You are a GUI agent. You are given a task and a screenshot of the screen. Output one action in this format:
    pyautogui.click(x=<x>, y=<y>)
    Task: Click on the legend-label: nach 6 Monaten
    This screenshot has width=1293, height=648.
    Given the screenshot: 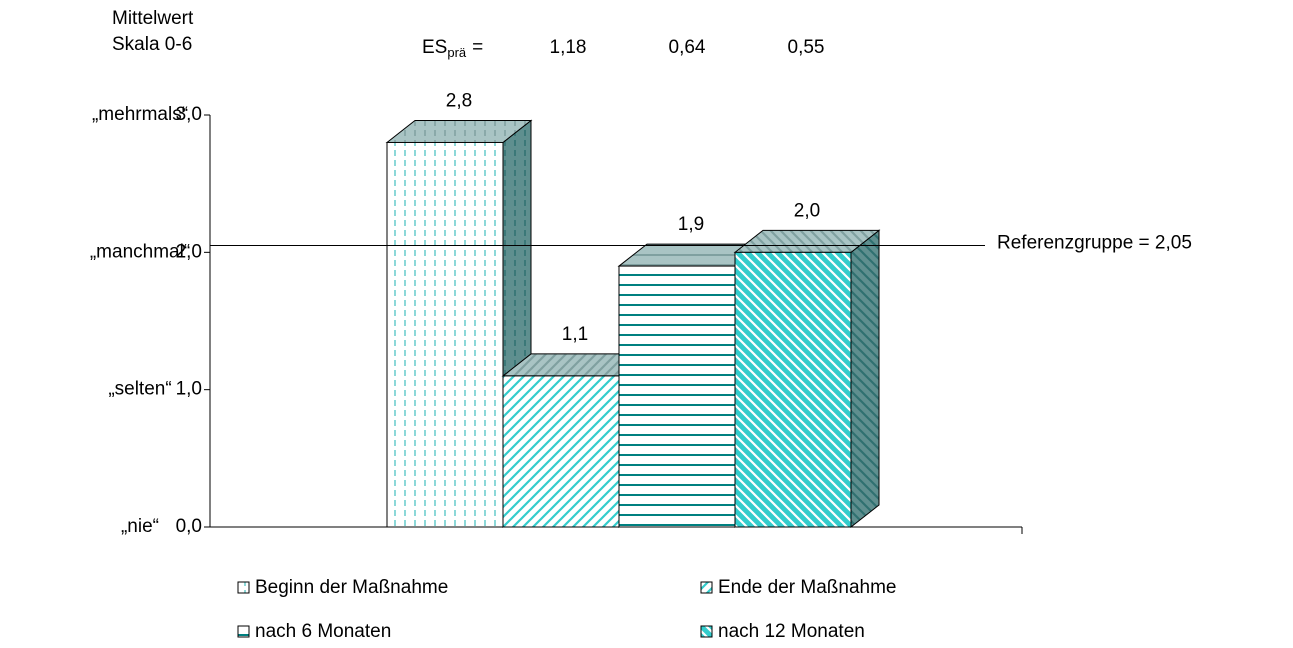 What is the action you would take?
    pyautogui.click(x=323, y=631)
    